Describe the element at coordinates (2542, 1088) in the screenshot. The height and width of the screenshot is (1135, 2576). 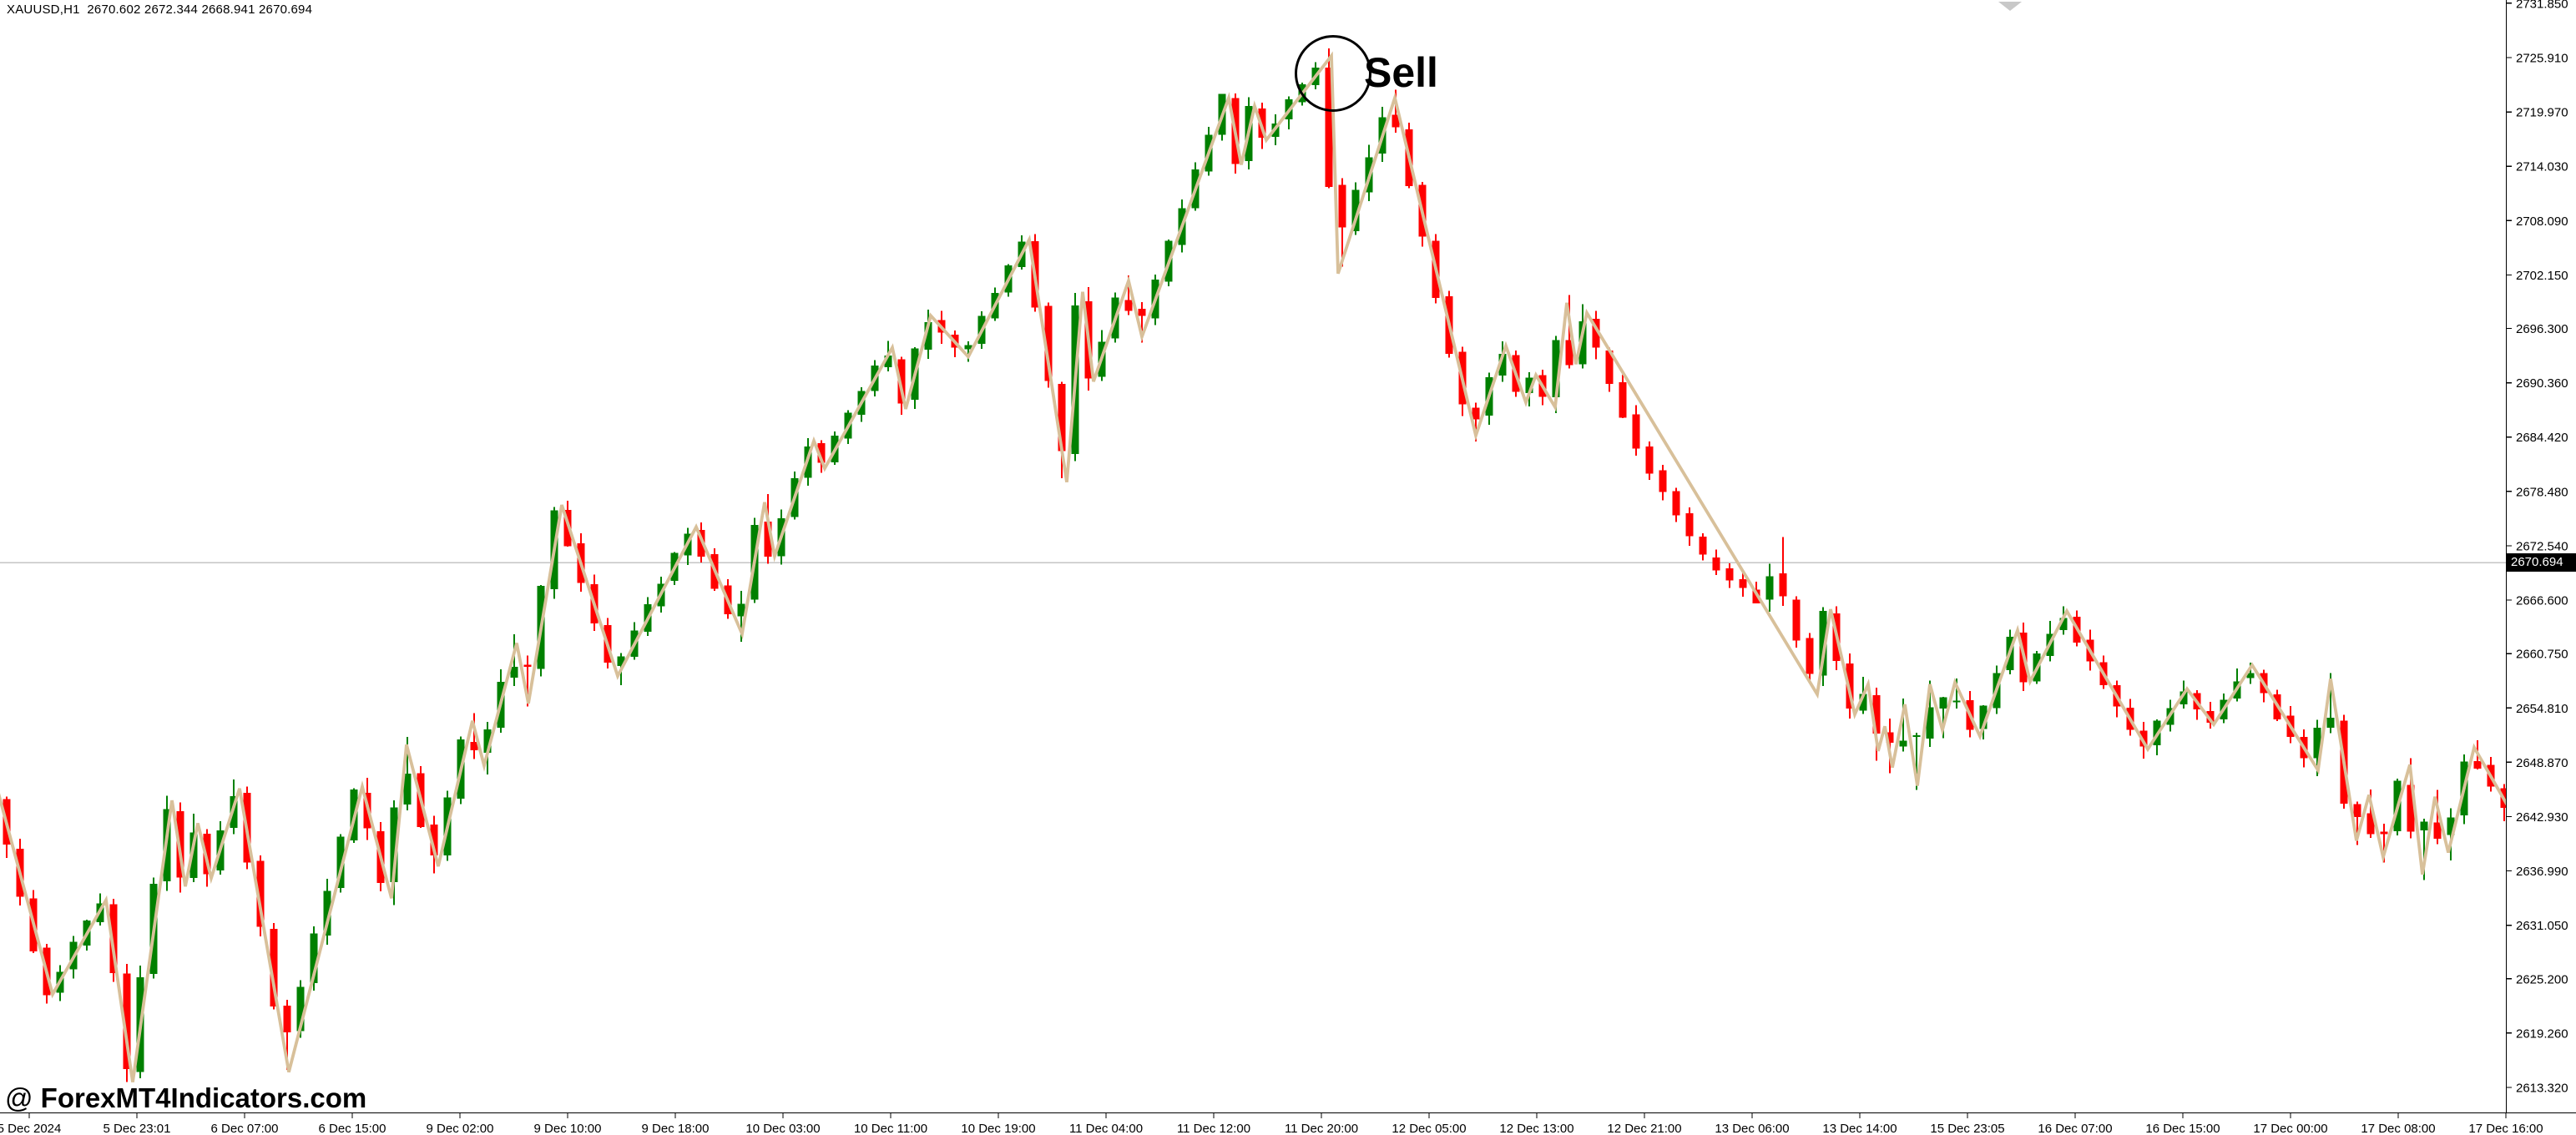
I see `price-axis-label: 2613.320` at that location.